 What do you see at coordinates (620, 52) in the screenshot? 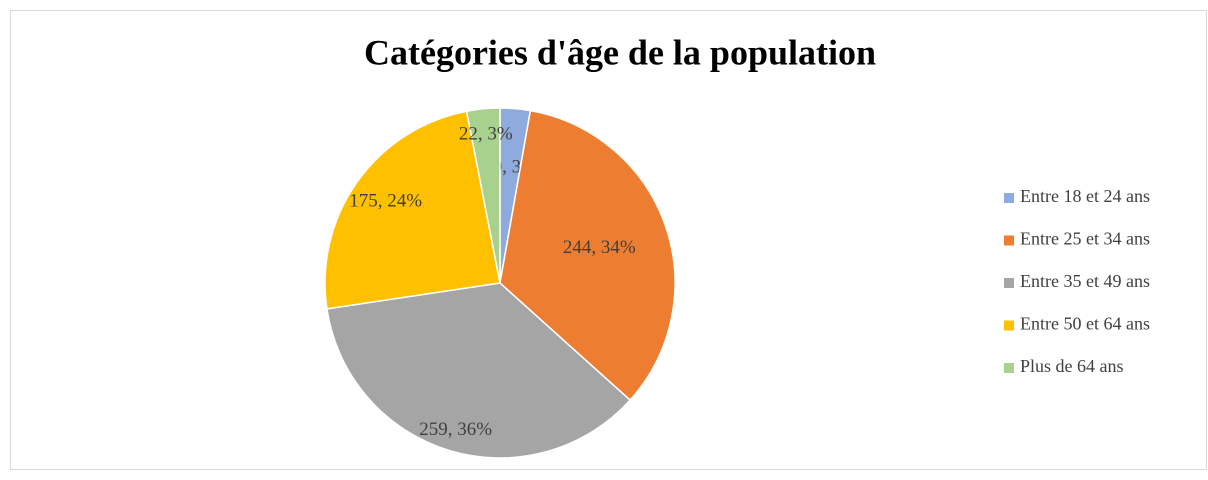
I see `chart-title: Catégories d'âge de la population` at bounding box center [620, 52].